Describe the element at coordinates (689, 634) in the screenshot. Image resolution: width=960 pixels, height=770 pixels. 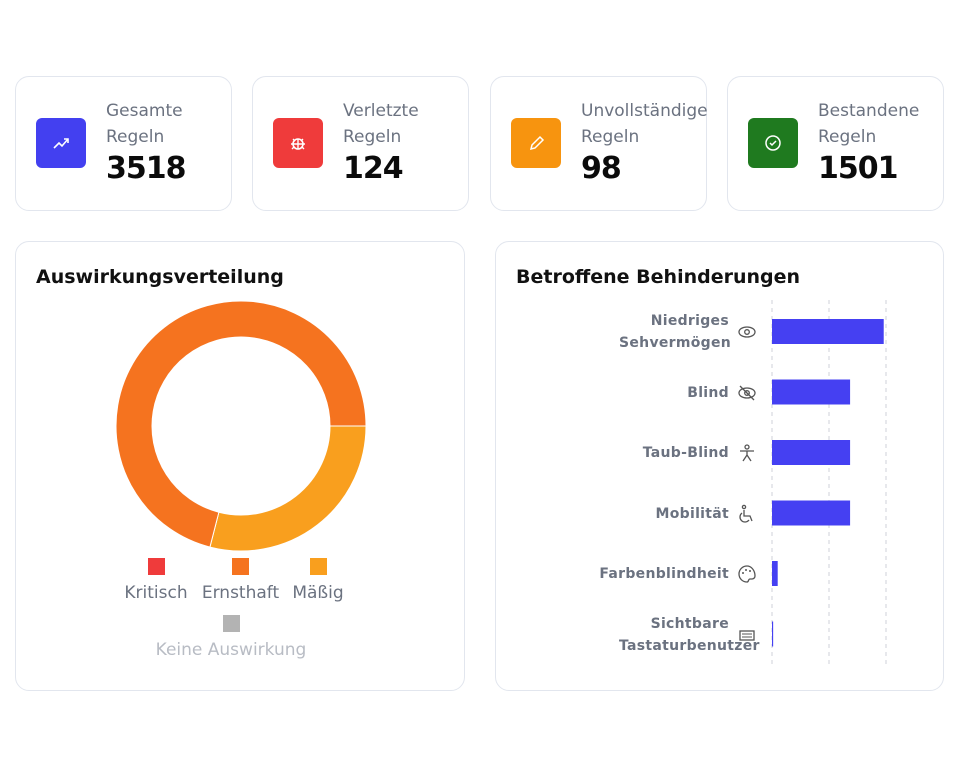
I see `bar-label: Sichtbare Tastaturbenutzer` at that location.